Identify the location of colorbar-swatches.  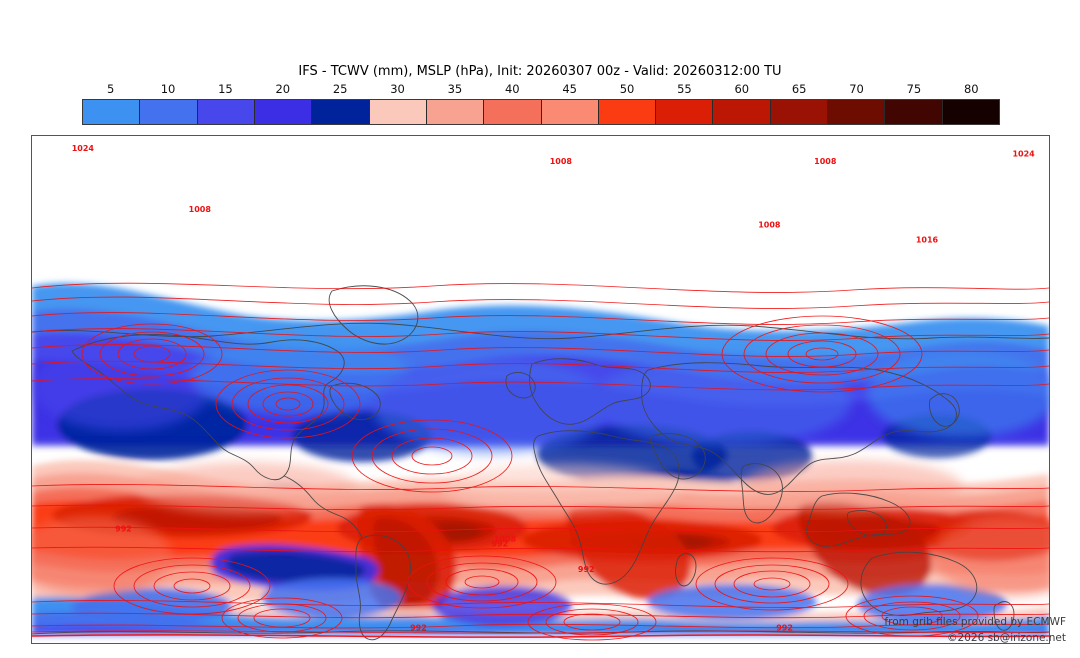
(541, 112).